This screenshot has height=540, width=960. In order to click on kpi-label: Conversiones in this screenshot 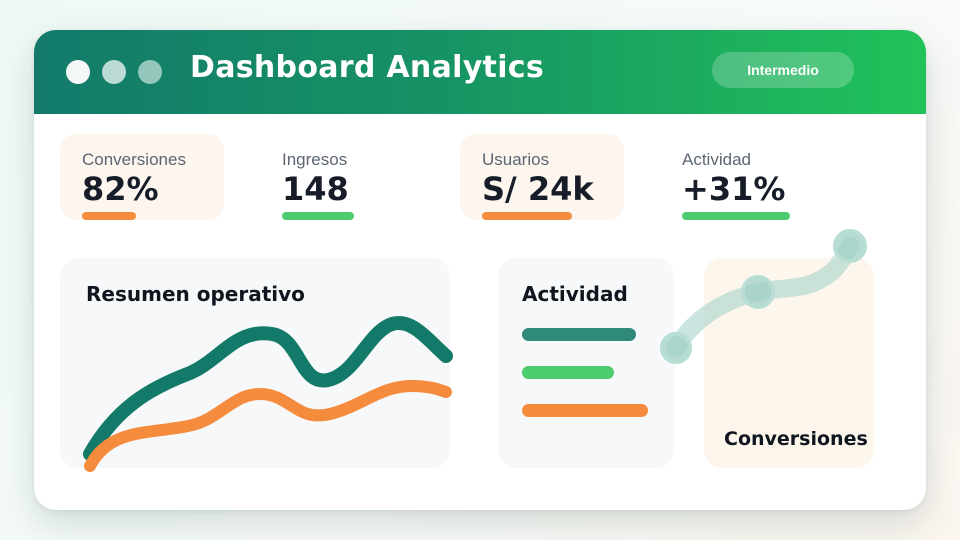, I will do `click(134, 159)`.